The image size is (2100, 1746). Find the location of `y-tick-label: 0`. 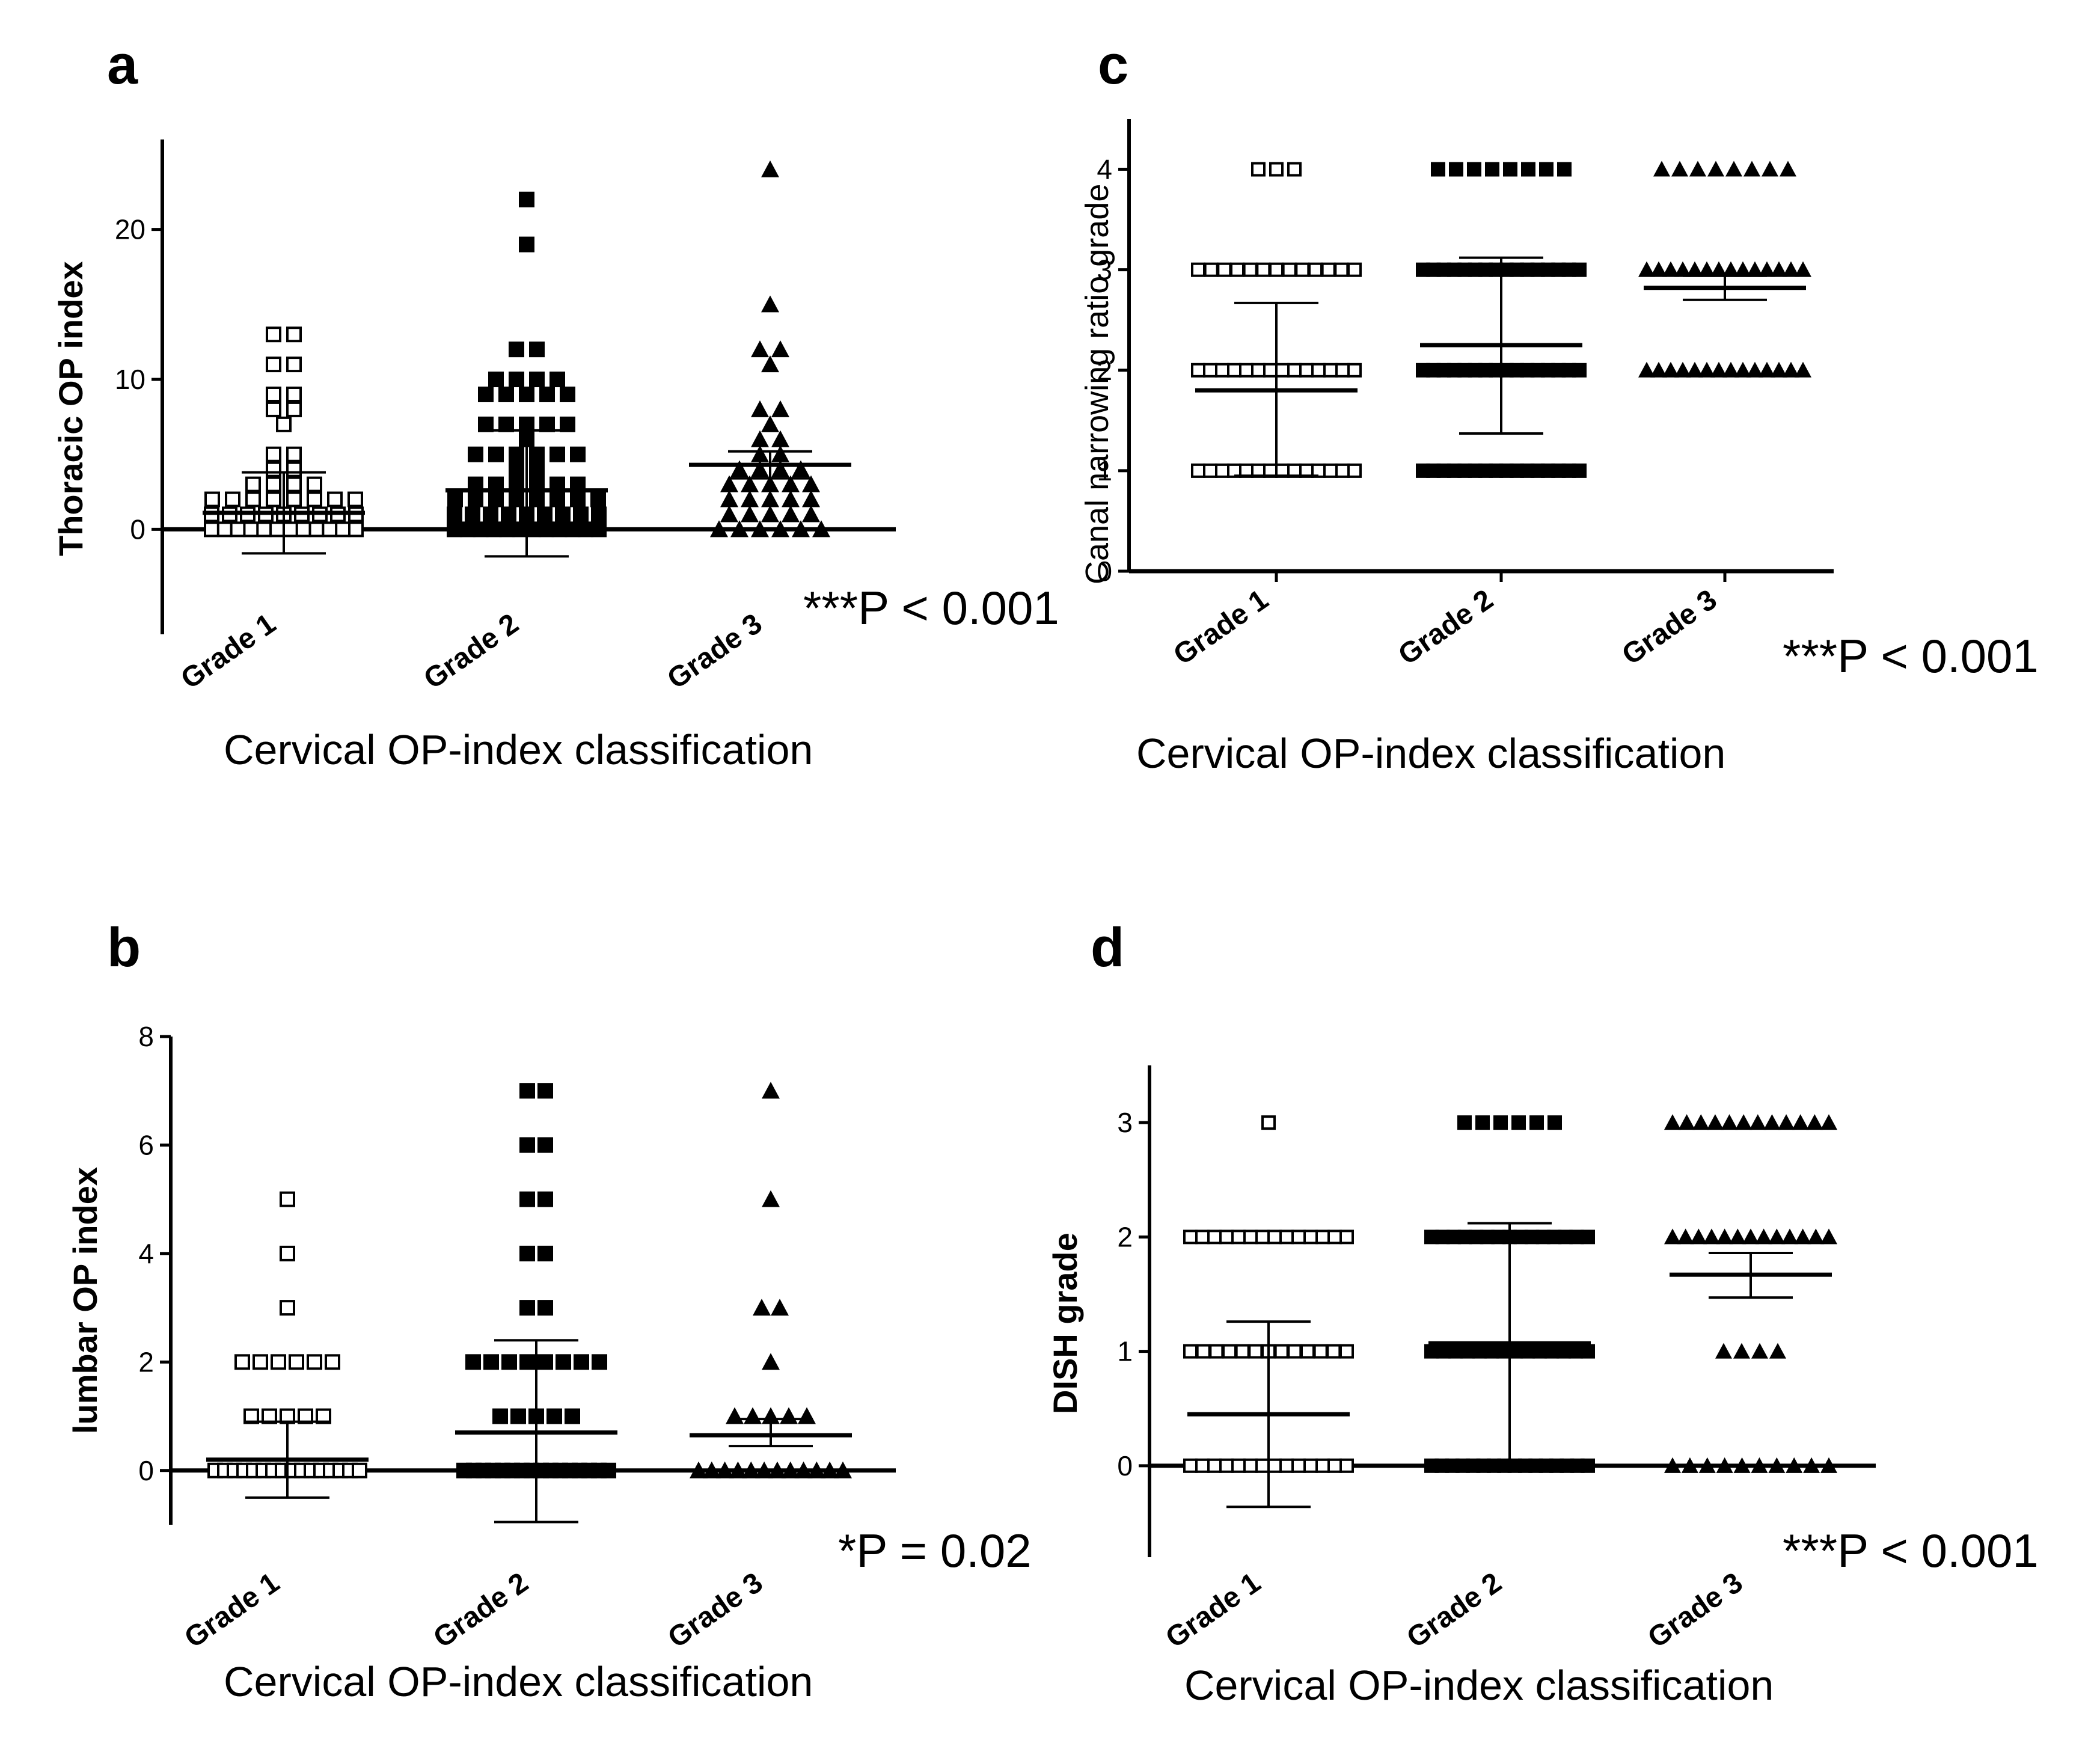

y-tick-label: 0 is located at coordinates (138, 529).